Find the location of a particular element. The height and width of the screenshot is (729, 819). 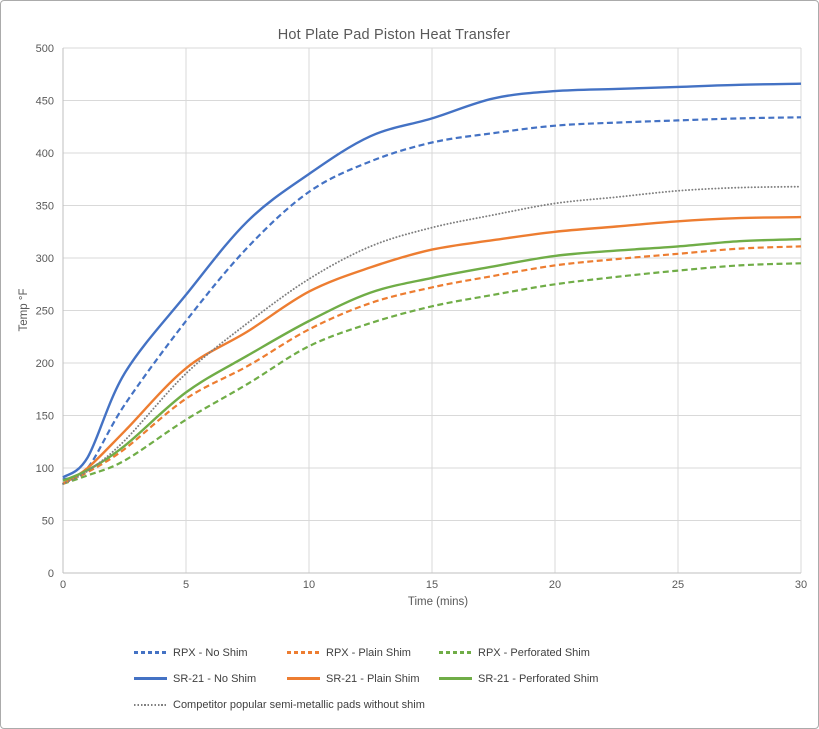

x-tick-label: 20 is located at coordinates (555, 585).